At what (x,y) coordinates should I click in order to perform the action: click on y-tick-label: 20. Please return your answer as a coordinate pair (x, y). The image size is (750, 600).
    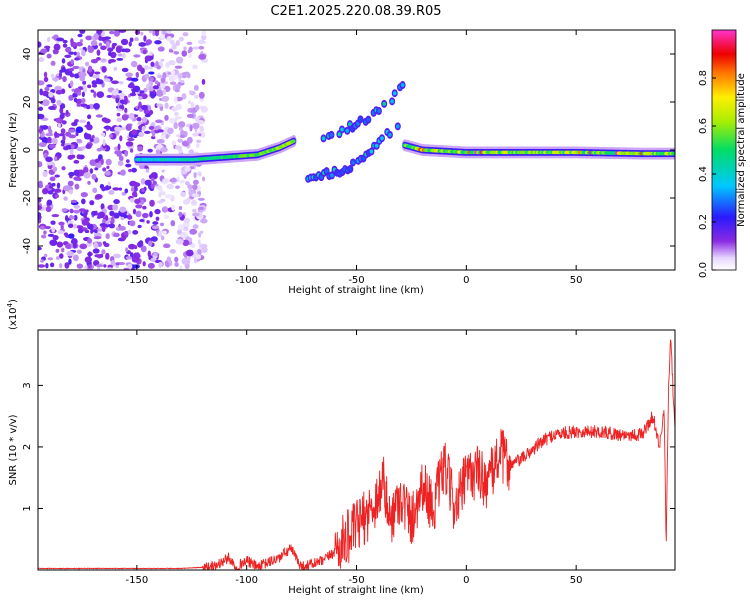
    Looking at the image, I should click on (27, 102).